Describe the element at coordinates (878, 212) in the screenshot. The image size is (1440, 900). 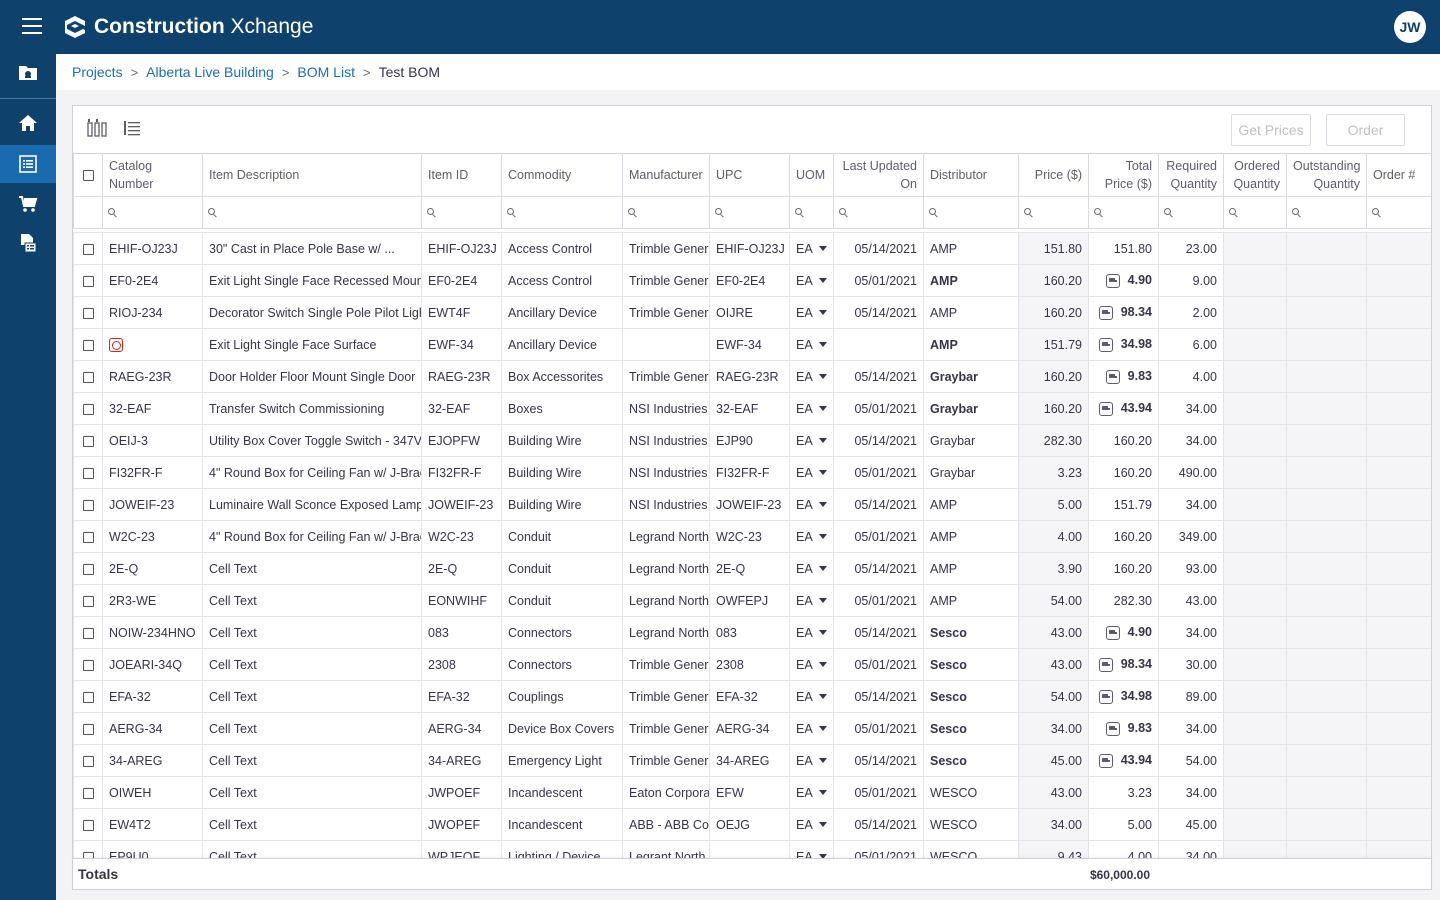
I see `filter-last-updated` at that location.